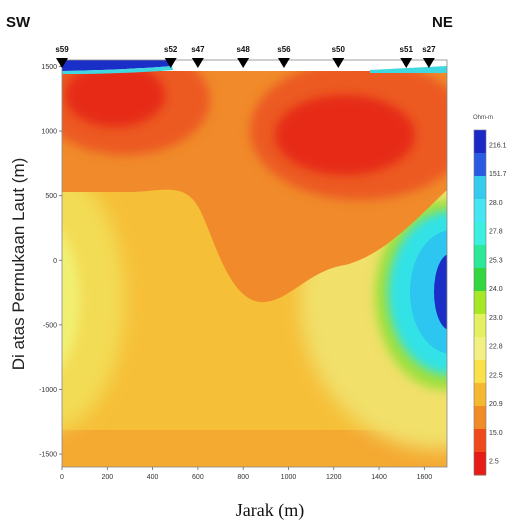  What do you see at coordinates (254, 65) in the screenshot?
I see `above-surface-blank` at bounding box center [254, 65].